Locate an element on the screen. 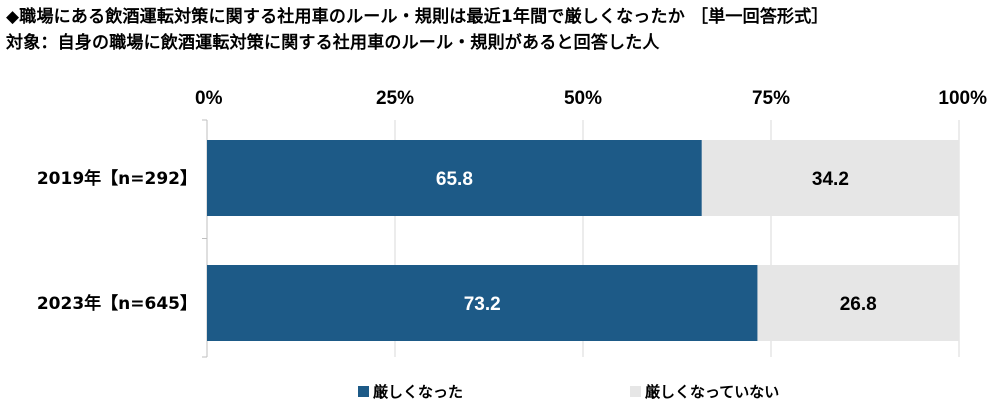  data-label-0-0: 65.8 is located at coordinates (454, 179).